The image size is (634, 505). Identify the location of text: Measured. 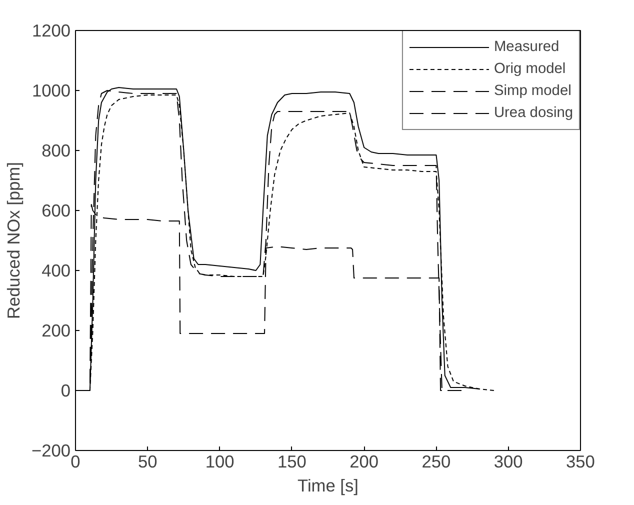
(527, 47).